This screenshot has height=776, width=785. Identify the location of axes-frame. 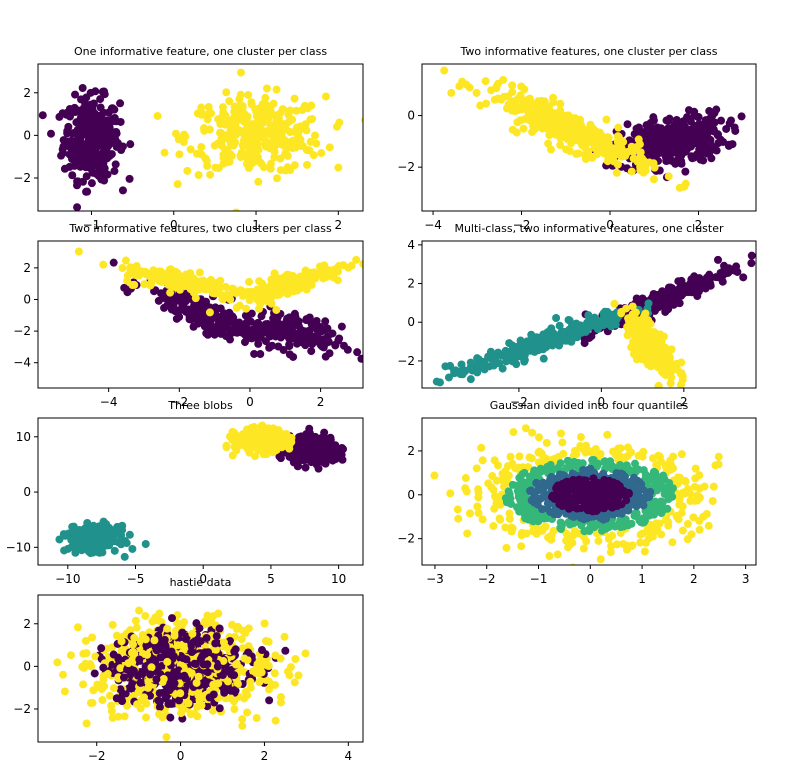
(200, 137).